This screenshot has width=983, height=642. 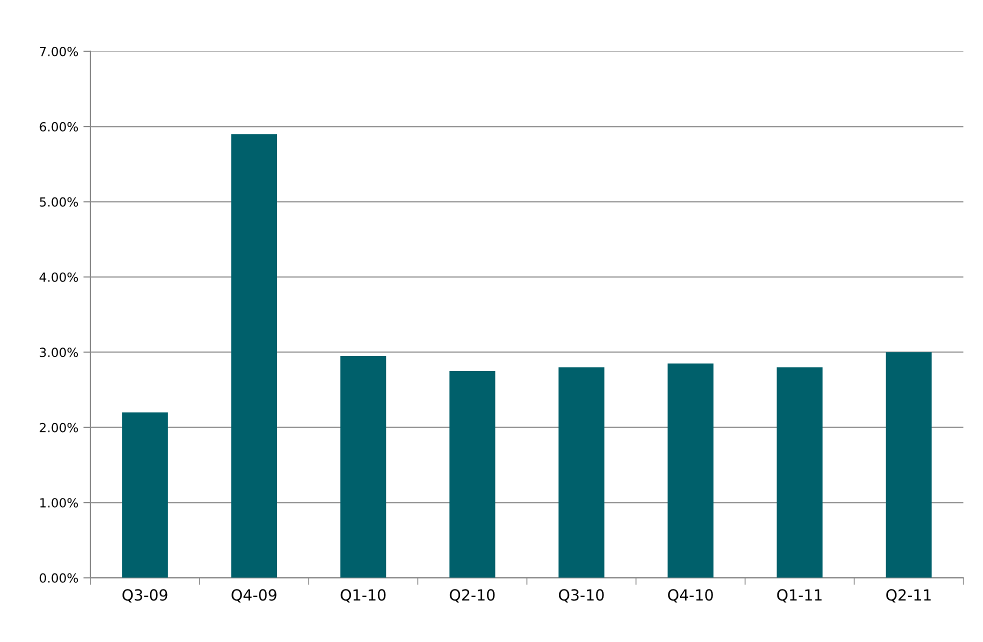 I want to click on x-tick-label: Q2-11, so click(x=908, y=595).